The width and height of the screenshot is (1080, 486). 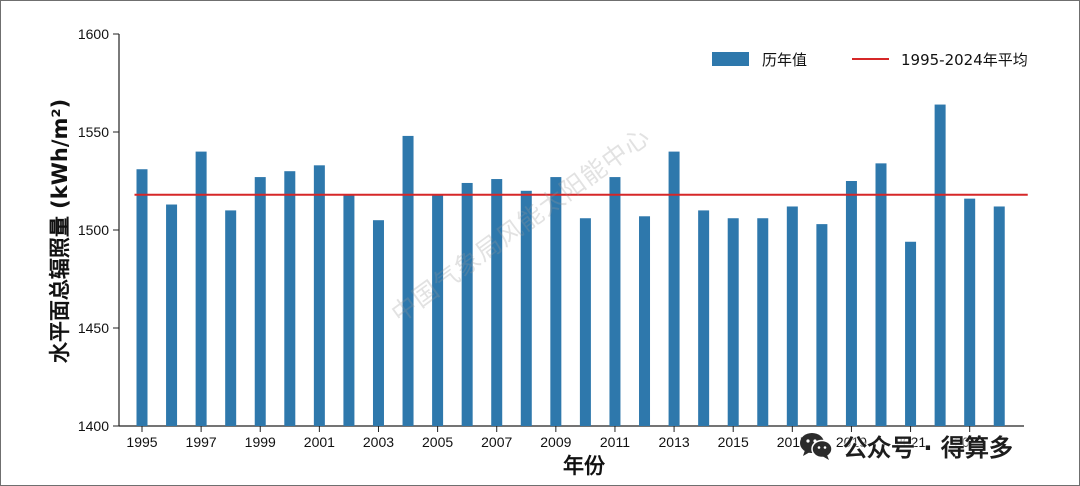 What do you see at coordinates (555, 442) in the screenshot?
I see `x-tick-label: 2009` at bounding box center [555, 442].